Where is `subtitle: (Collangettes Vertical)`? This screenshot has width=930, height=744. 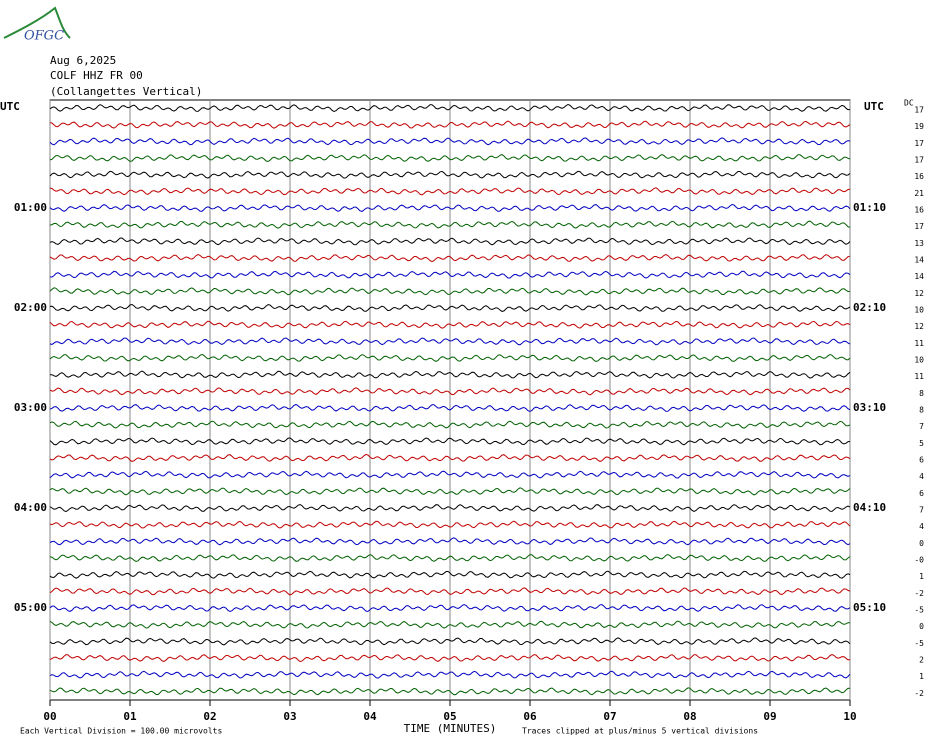 subtitle: (Collangettes Vertical) is located at coordinates (126, 91).